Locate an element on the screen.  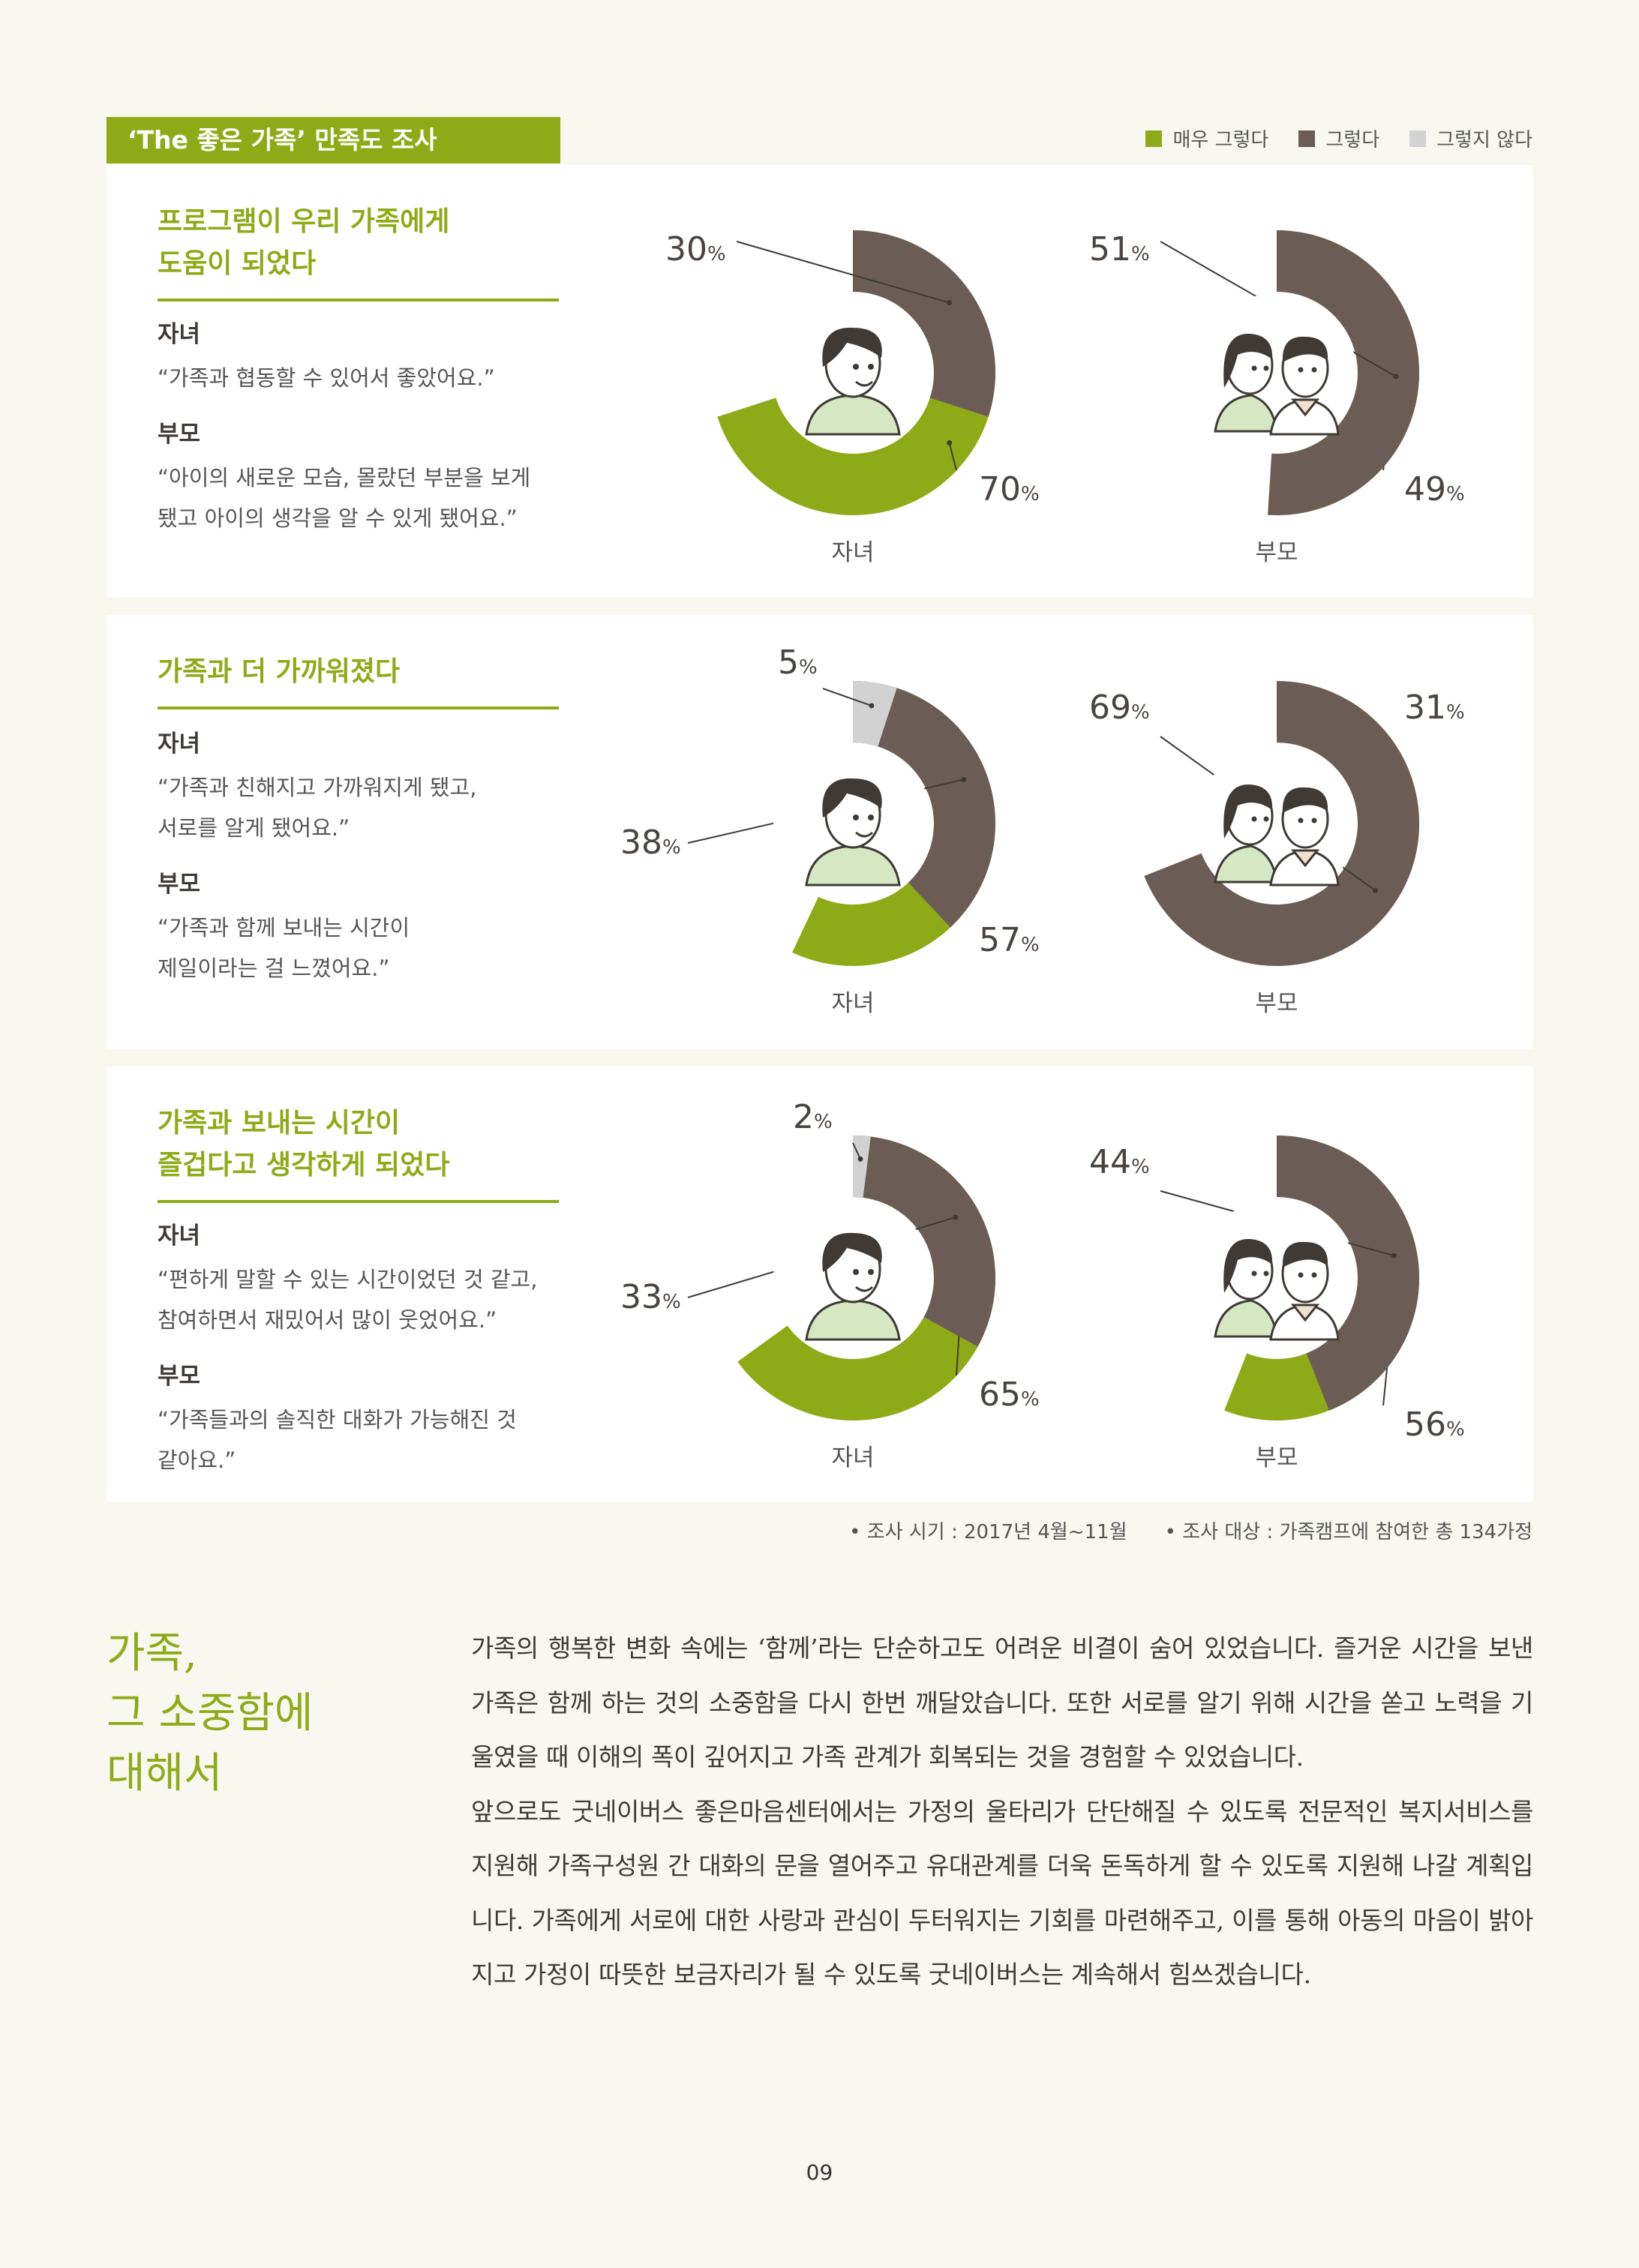
slice-label: 30% is located at coordinates (695, 249).